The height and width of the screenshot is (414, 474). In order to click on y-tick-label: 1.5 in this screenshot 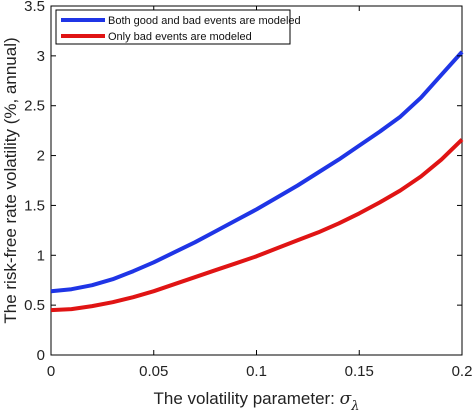, I will do `click(34, 205)`.